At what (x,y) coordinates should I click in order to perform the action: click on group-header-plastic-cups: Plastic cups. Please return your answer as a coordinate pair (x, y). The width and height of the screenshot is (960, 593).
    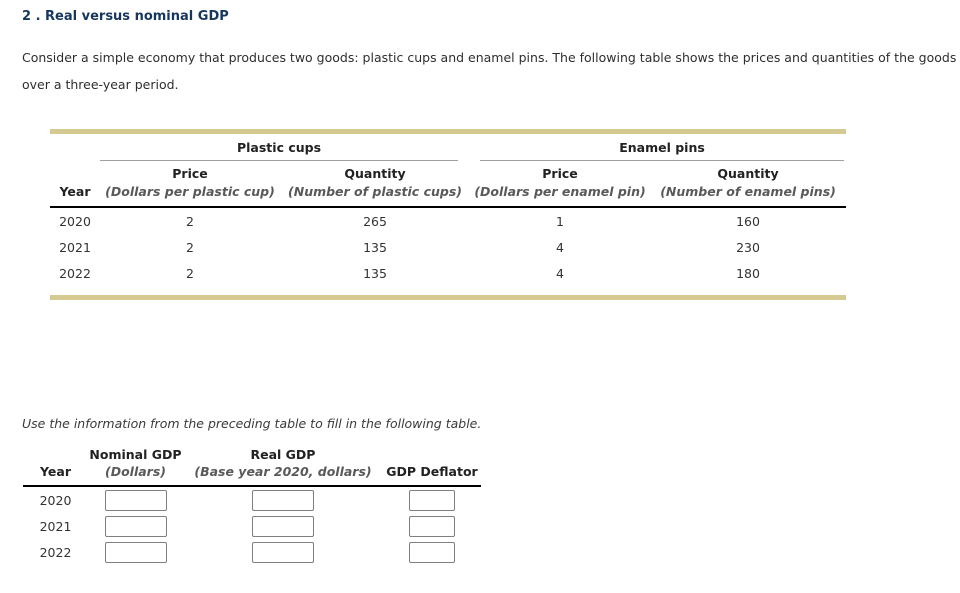
    Looking at the image, I should click on (279, 150).